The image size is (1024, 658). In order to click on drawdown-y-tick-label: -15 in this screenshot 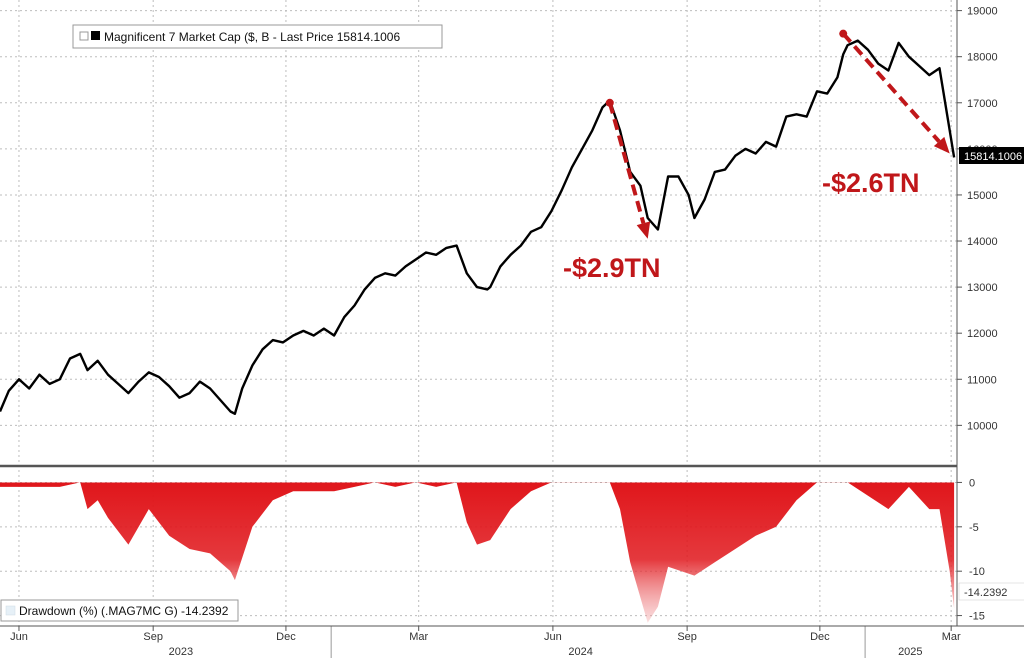, I will do `click(977, 617)`.